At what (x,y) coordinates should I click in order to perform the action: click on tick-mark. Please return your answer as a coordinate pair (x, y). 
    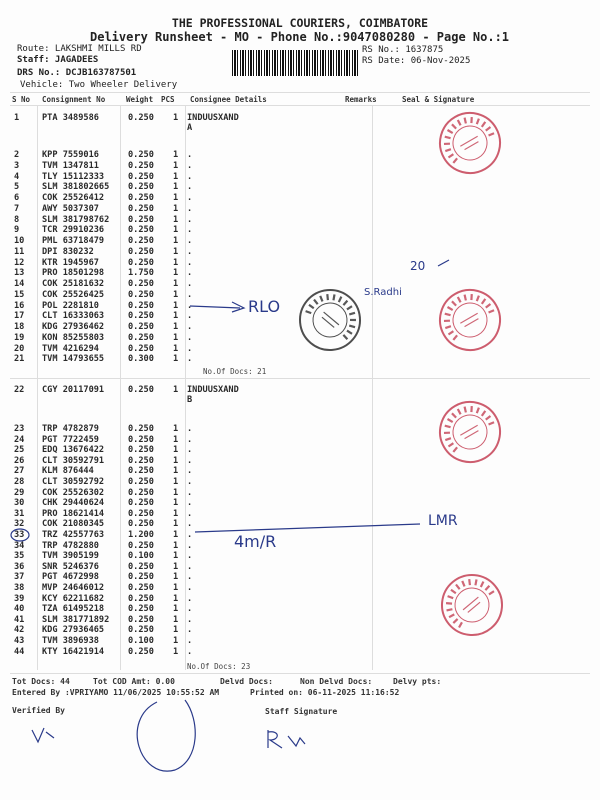
    Looking at the image, I should click on (443, 263).